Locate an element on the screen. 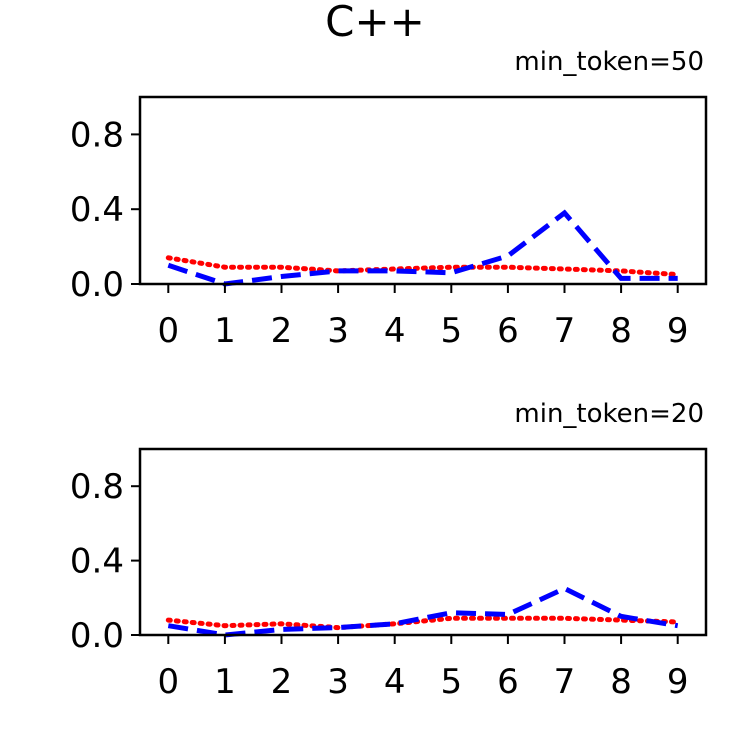 The image size is (750, 750). subplot-title: min_token=20 is located at coordinates (609, 414).